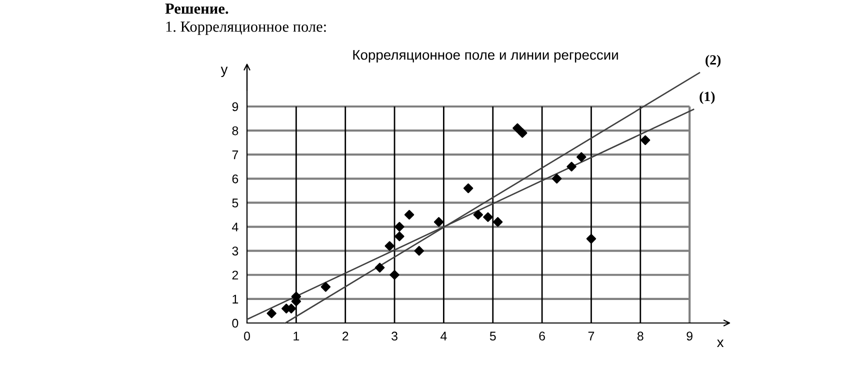  I want to click on x-tick-label: 7, so click(591, 336).